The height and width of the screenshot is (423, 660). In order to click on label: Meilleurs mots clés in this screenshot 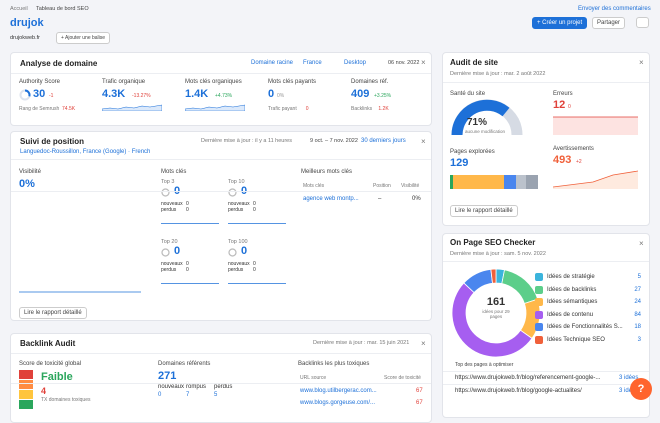, I will do `click(327, 172)`.